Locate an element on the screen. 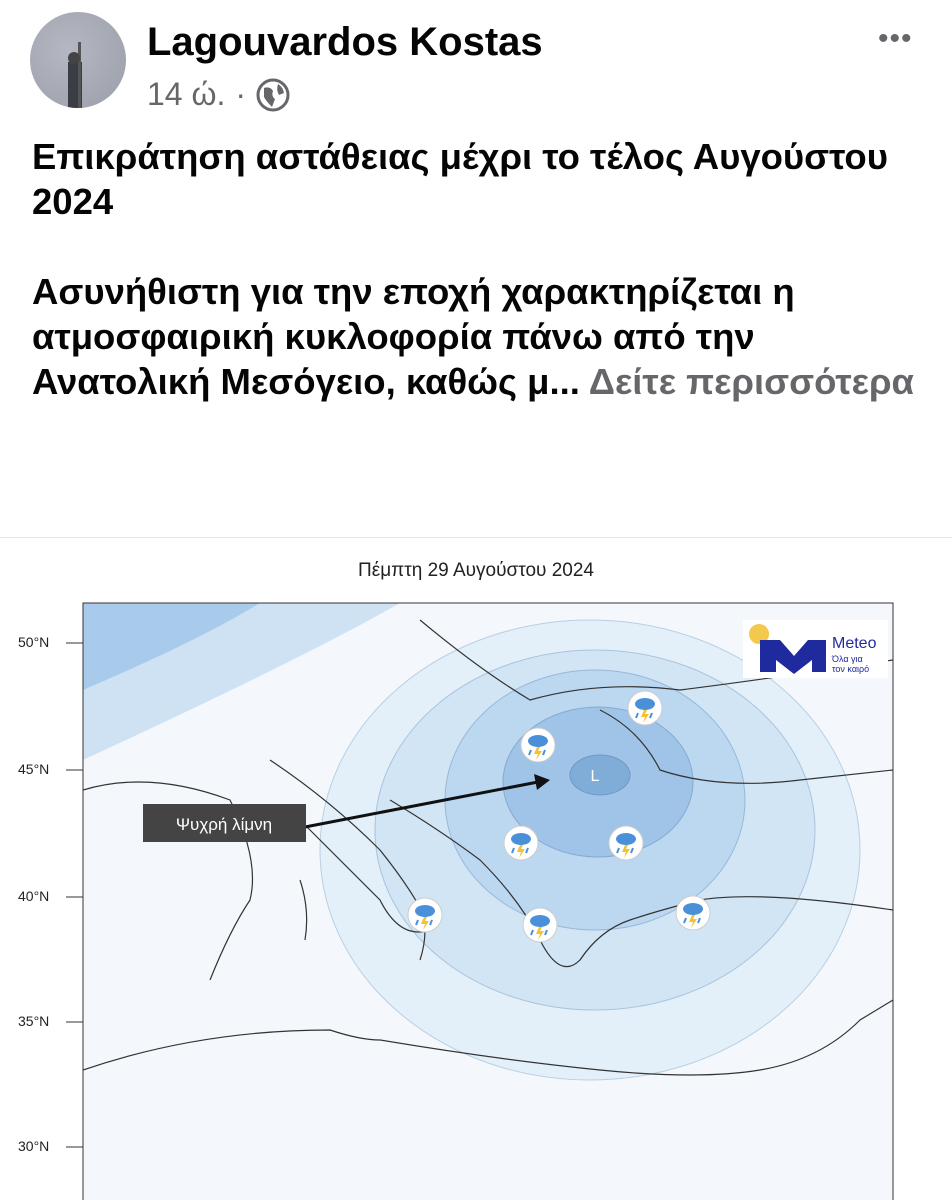 Image resolution: width=952 pixels, height=1200 pixels. svg-text: Meteo is located at coordinates (854, 643).